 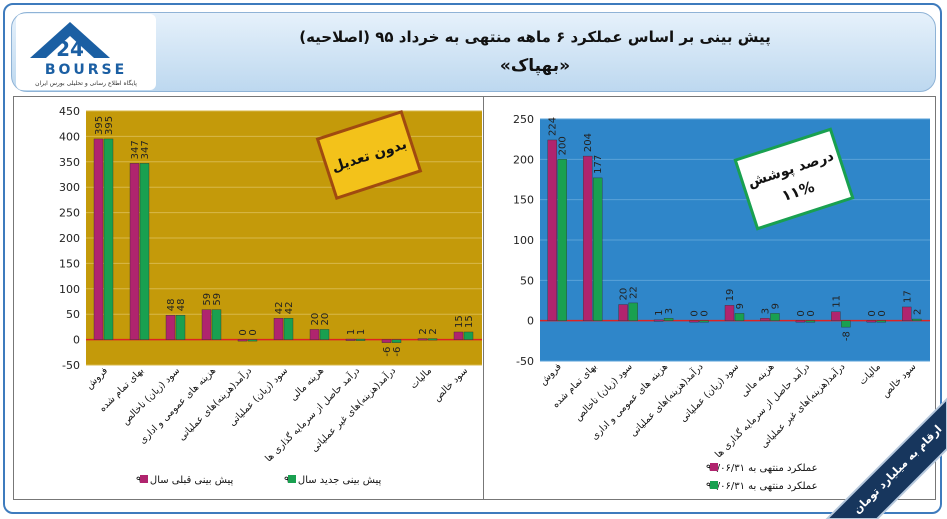 What do you see at coordinates (730, 295) in the screenshot?
I see `data-label: 19` at bounding box center [730, 295].